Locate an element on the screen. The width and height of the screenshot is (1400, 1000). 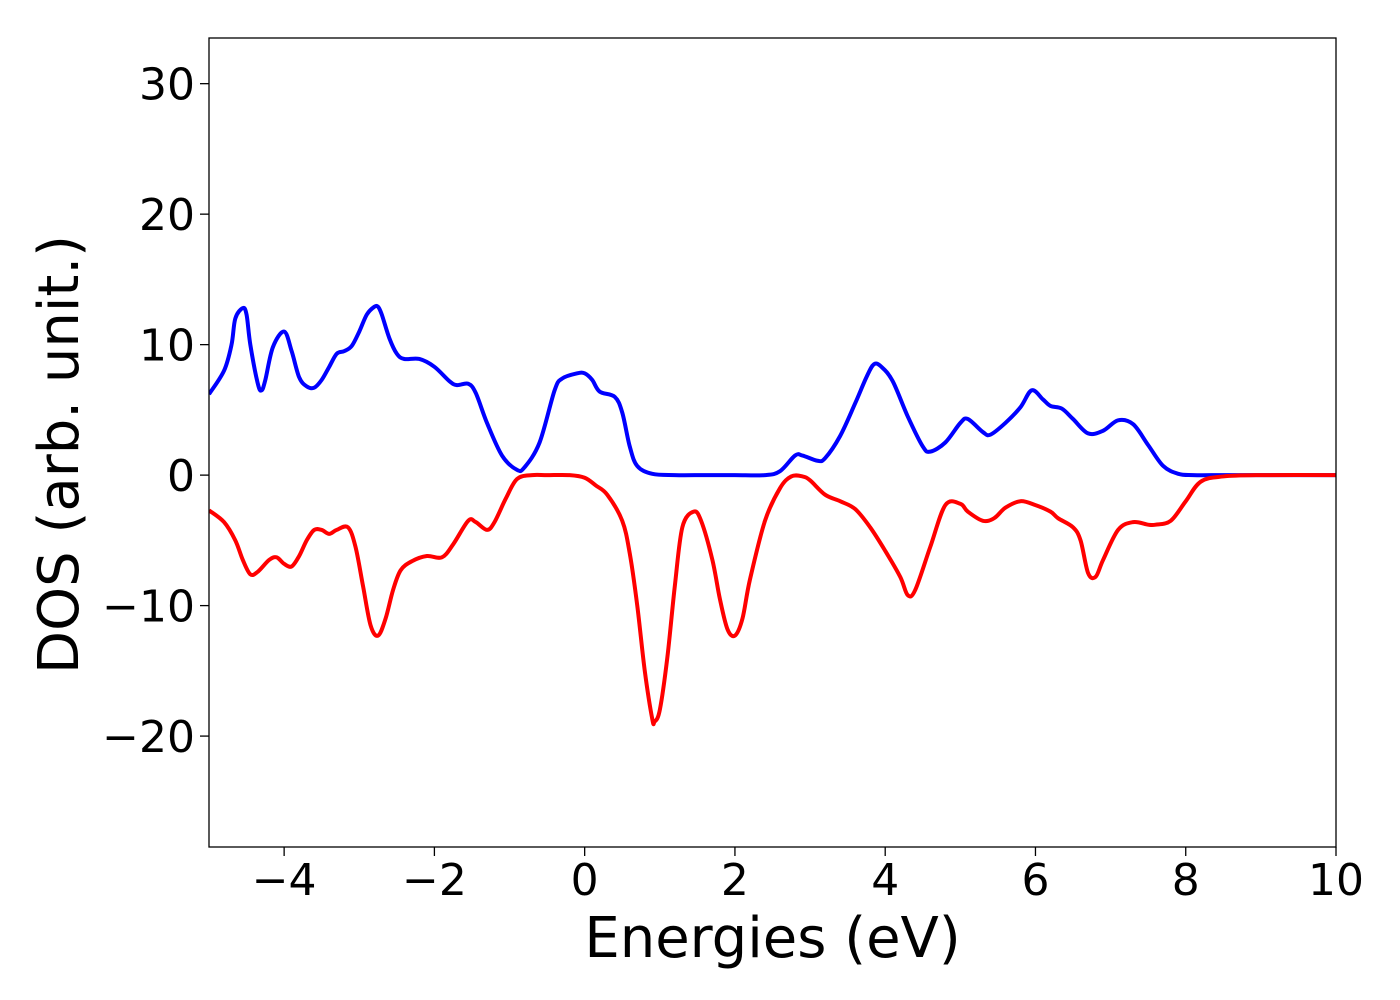
y-tick-label: 10 is located at coordinates (167, 346).